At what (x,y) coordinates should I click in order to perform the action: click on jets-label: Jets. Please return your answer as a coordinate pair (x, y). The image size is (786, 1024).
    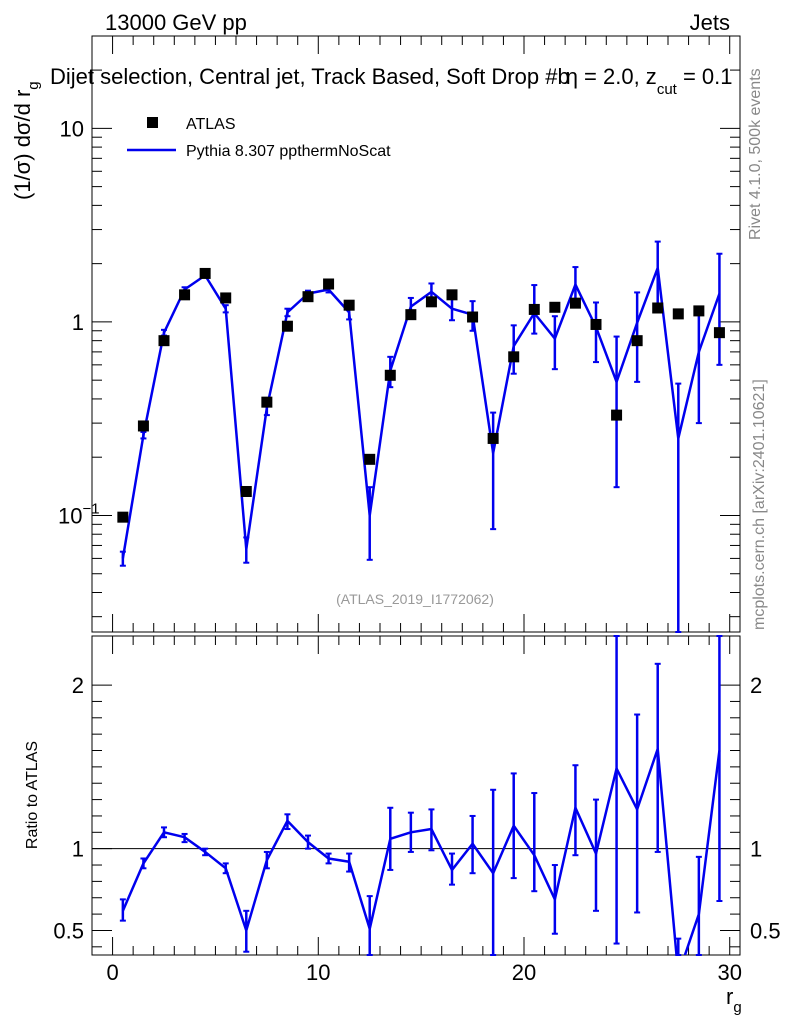
    Looking at the image, I should click on (710, 22).